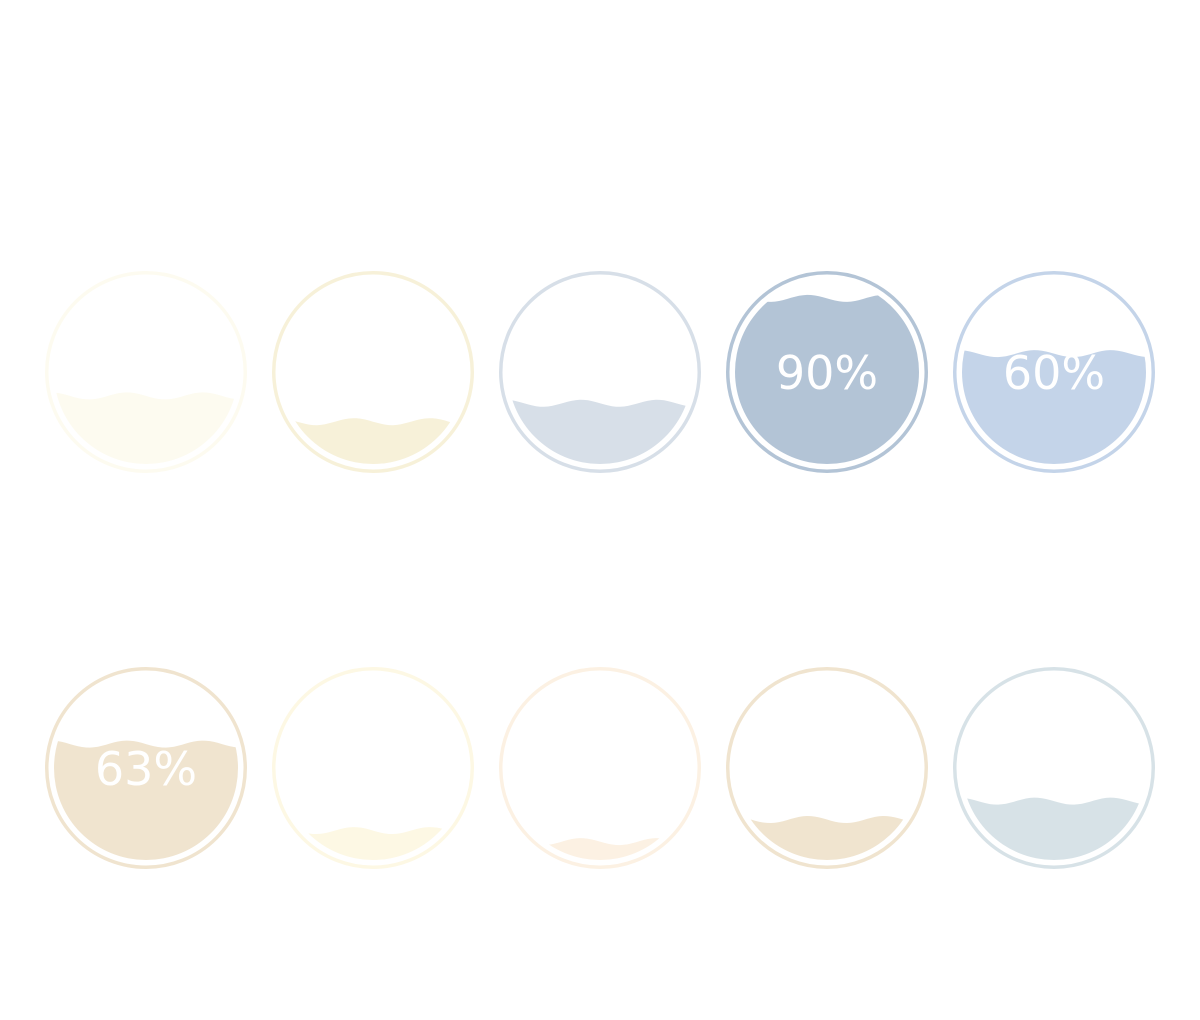  I want to click on gauge-value-label: 60%, so click(1054, 373).